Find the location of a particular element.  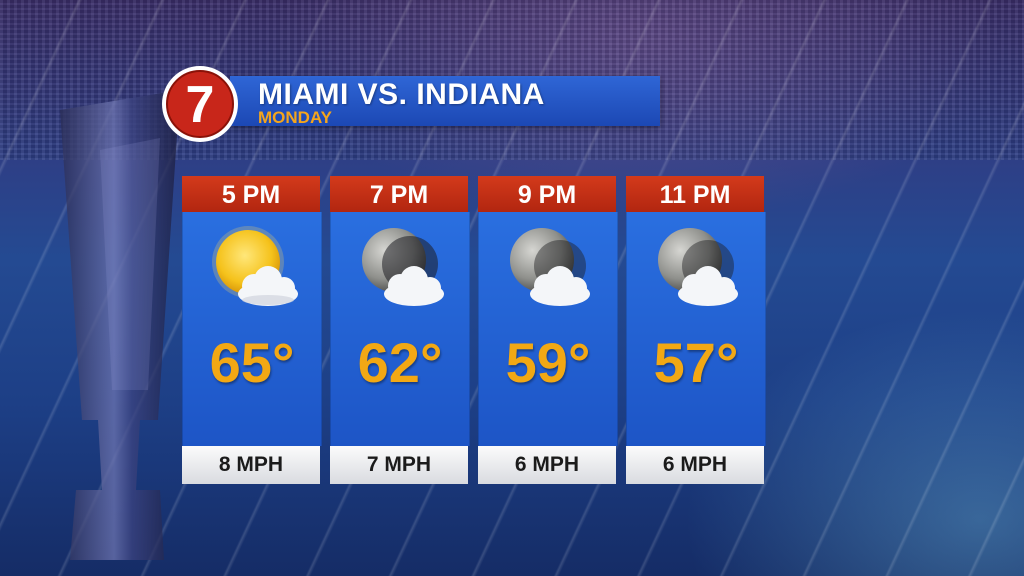

forecast-time: 11 PM is located at coordinates (695, 194).